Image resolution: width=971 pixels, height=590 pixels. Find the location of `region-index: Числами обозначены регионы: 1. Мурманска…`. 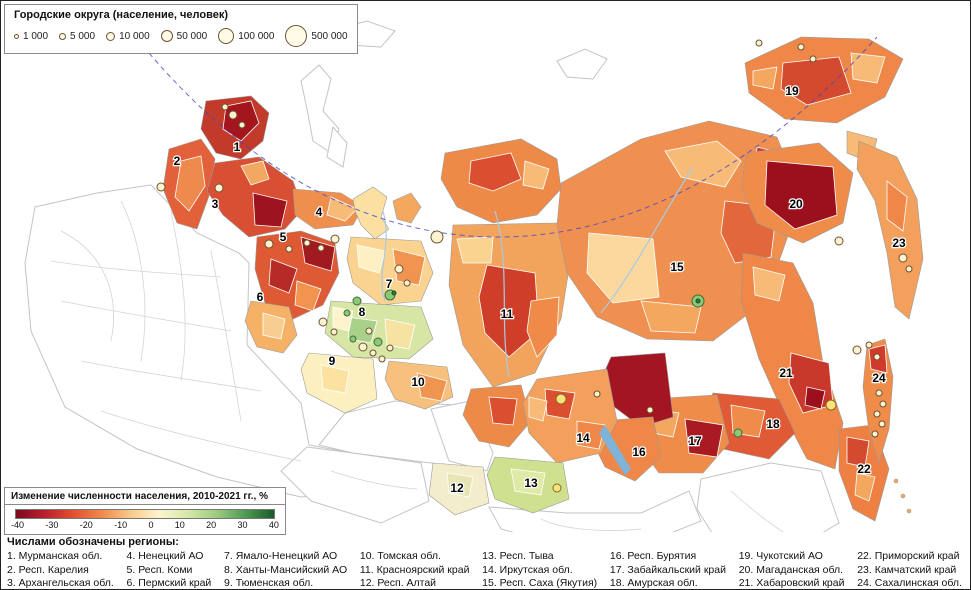

region-index: Числами обозначены регионы: 1. Мурманска… is located at coordinates (485, 560).